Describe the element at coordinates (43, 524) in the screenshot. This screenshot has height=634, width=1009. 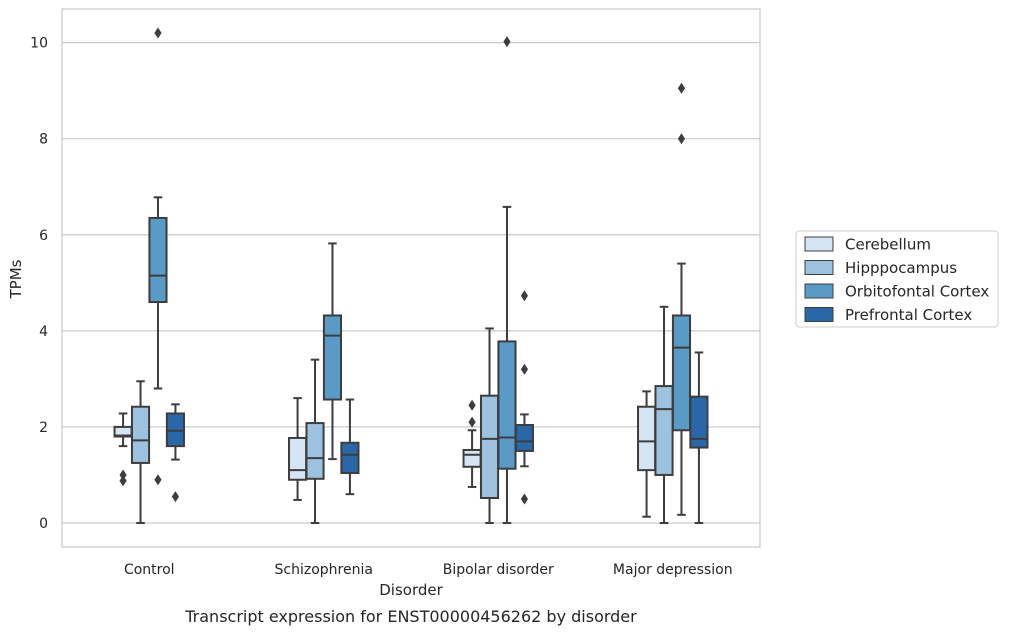
I see `y-tick-label: 0` at that location.